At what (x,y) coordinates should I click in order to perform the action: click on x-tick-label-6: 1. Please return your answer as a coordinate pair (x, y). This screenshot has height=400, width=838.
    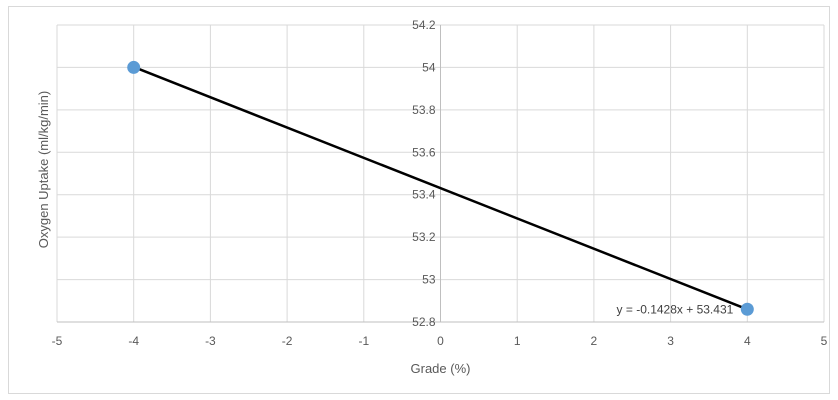
    Looking at the image, I should click on (517, 341).